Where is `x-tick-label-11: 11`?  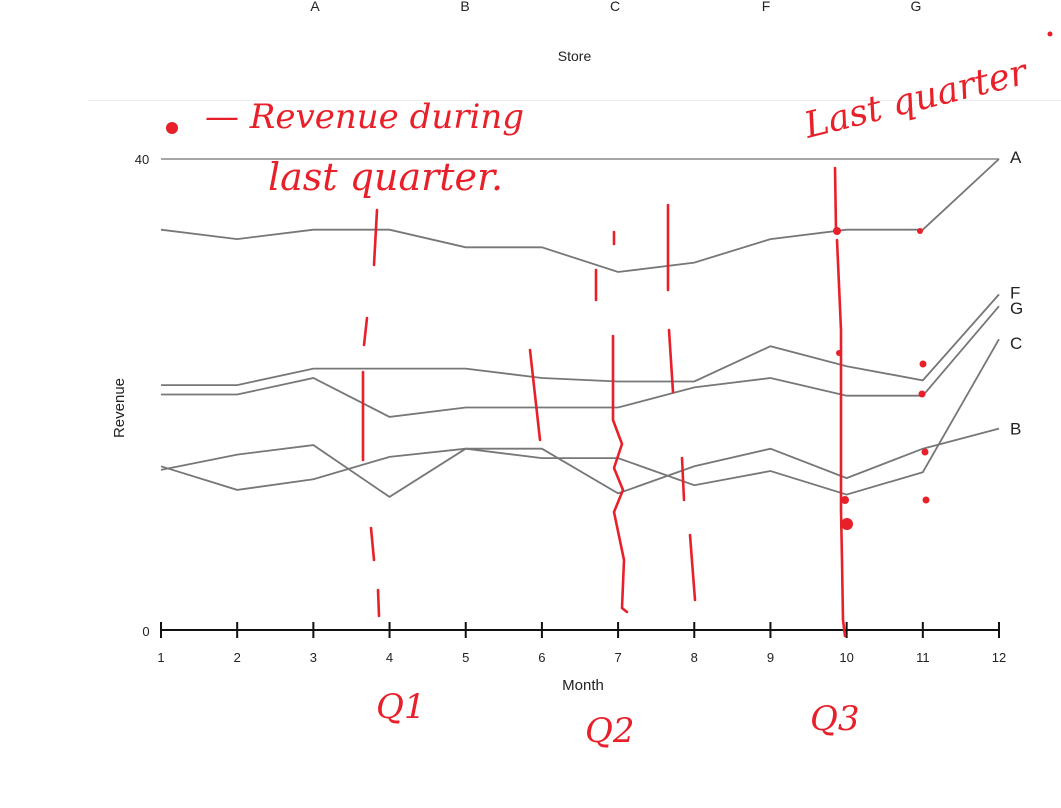 x-tick-label-11: 11 is located at coordinates (923, 657).